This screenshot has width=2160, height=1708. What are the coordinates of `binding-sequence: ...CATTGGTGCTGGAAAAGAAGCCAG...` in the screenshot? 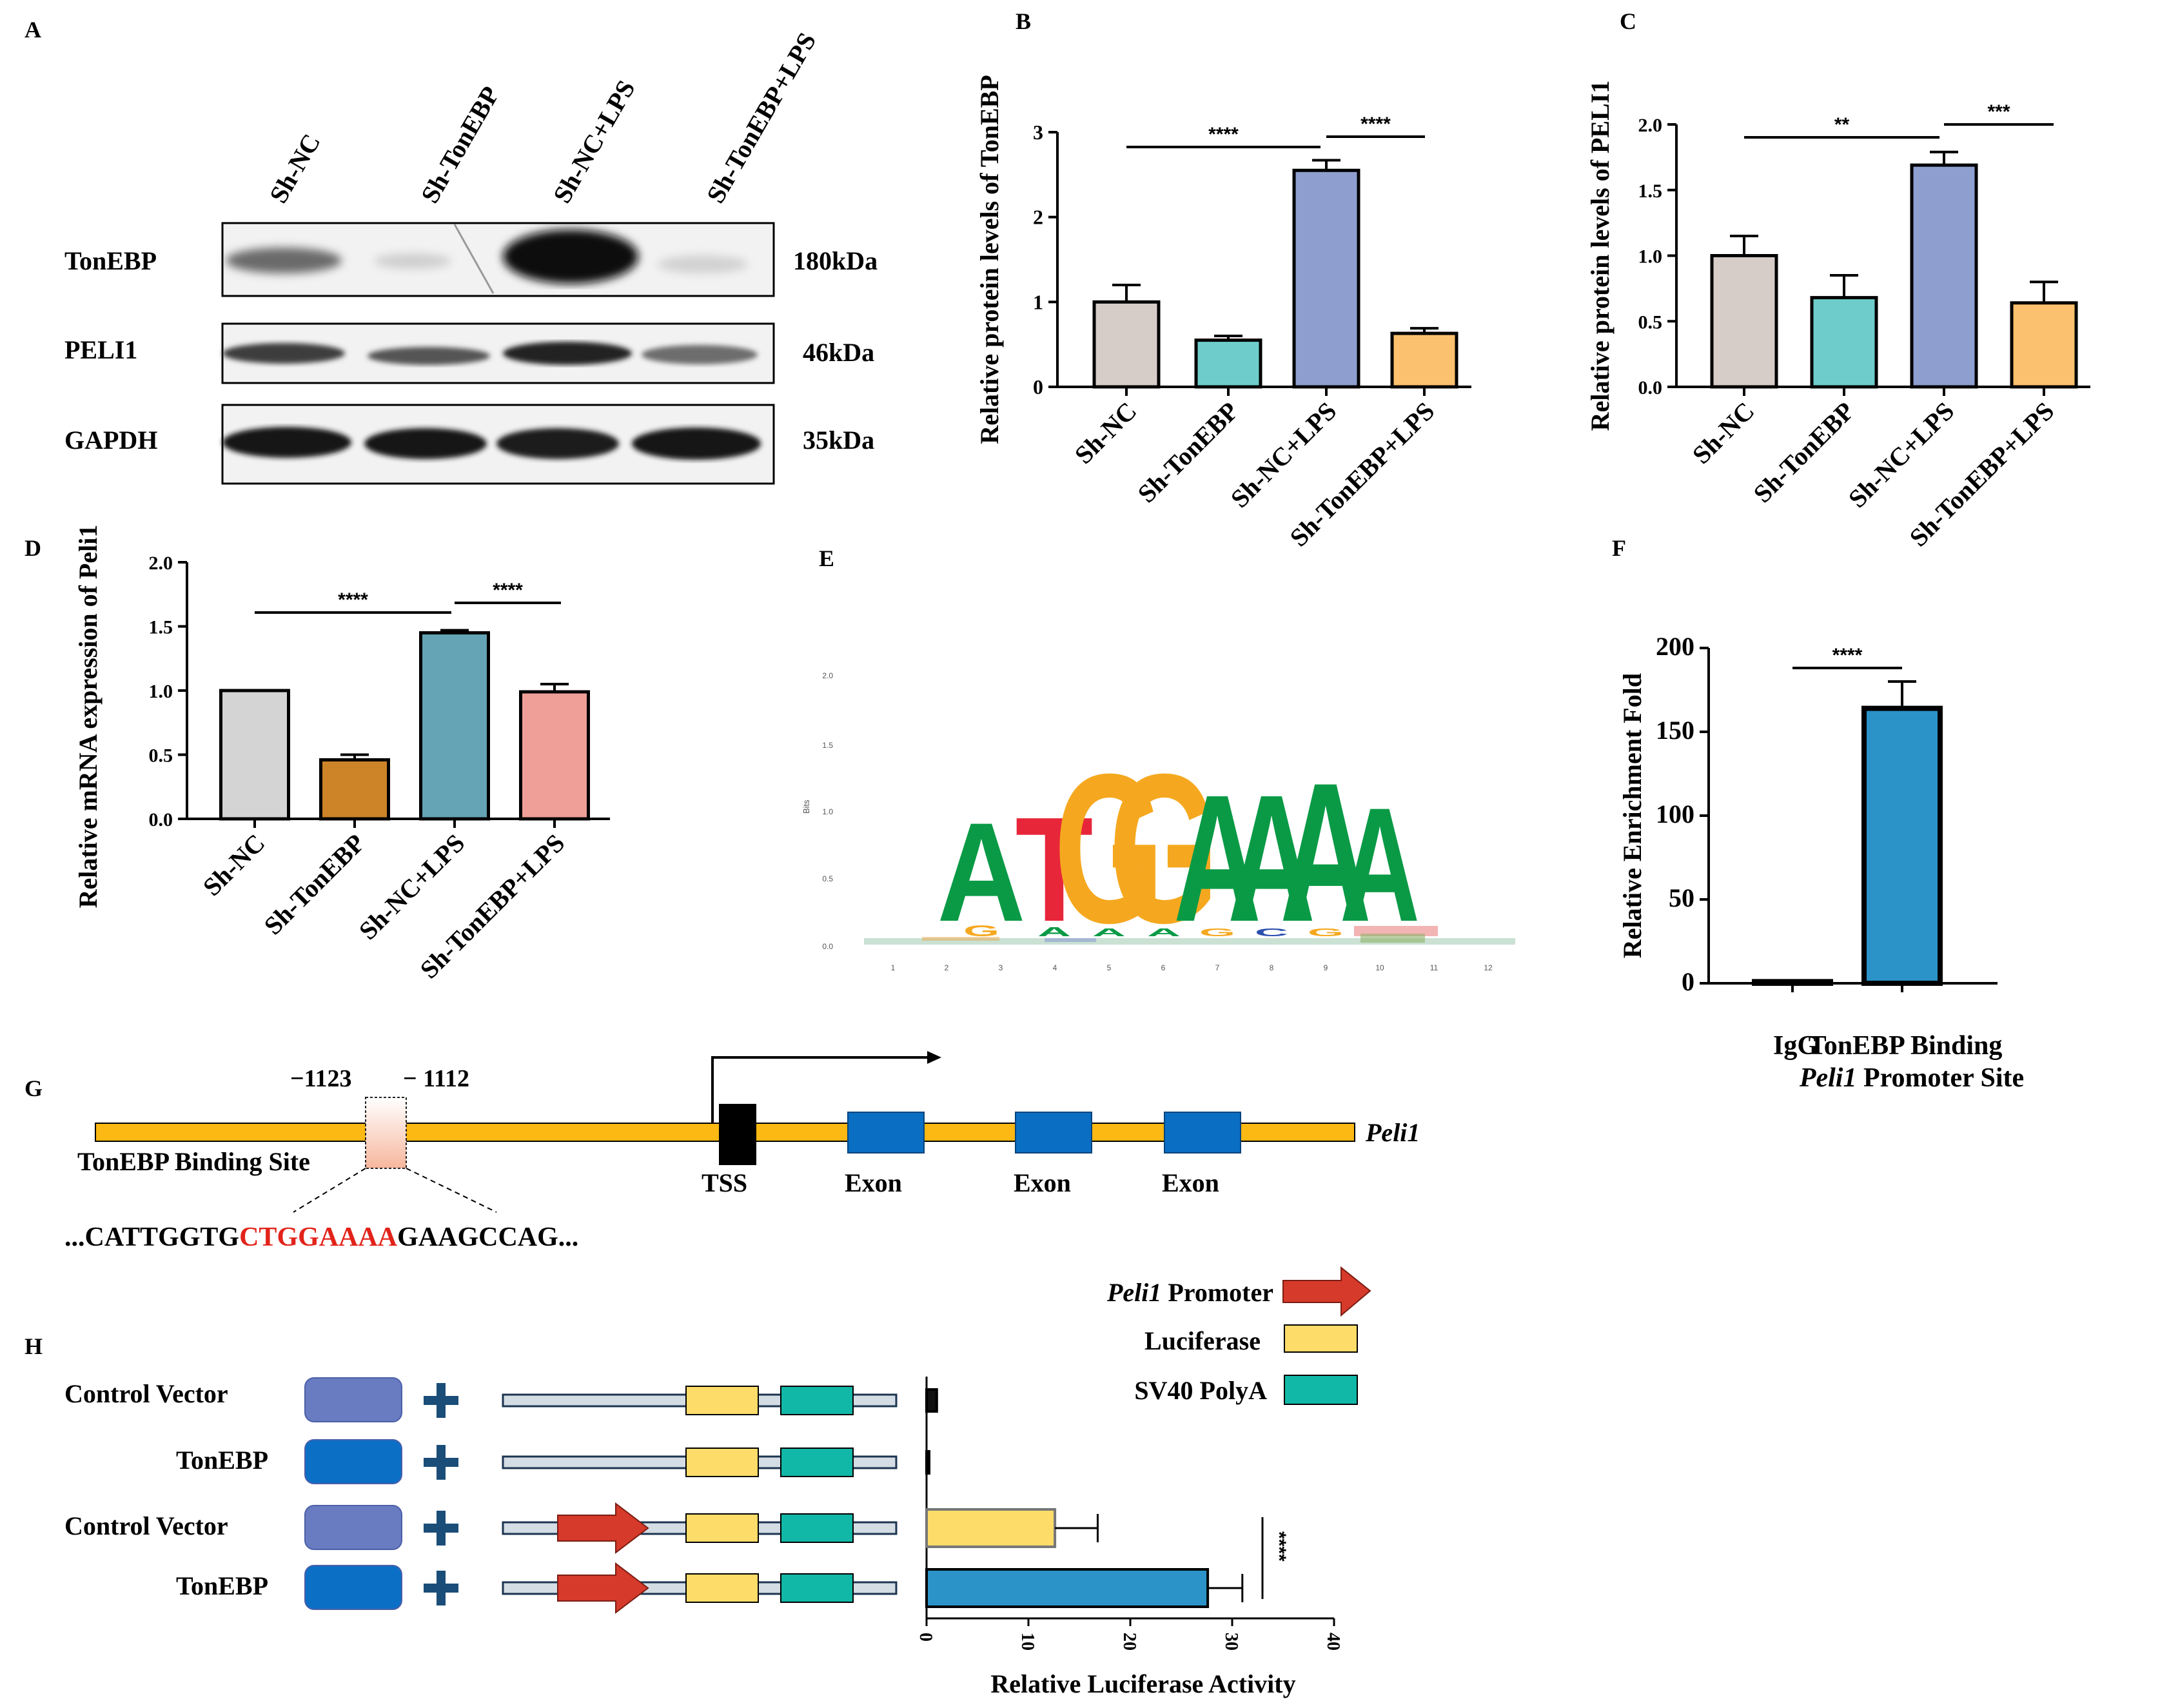 It's located at (321, 1237).